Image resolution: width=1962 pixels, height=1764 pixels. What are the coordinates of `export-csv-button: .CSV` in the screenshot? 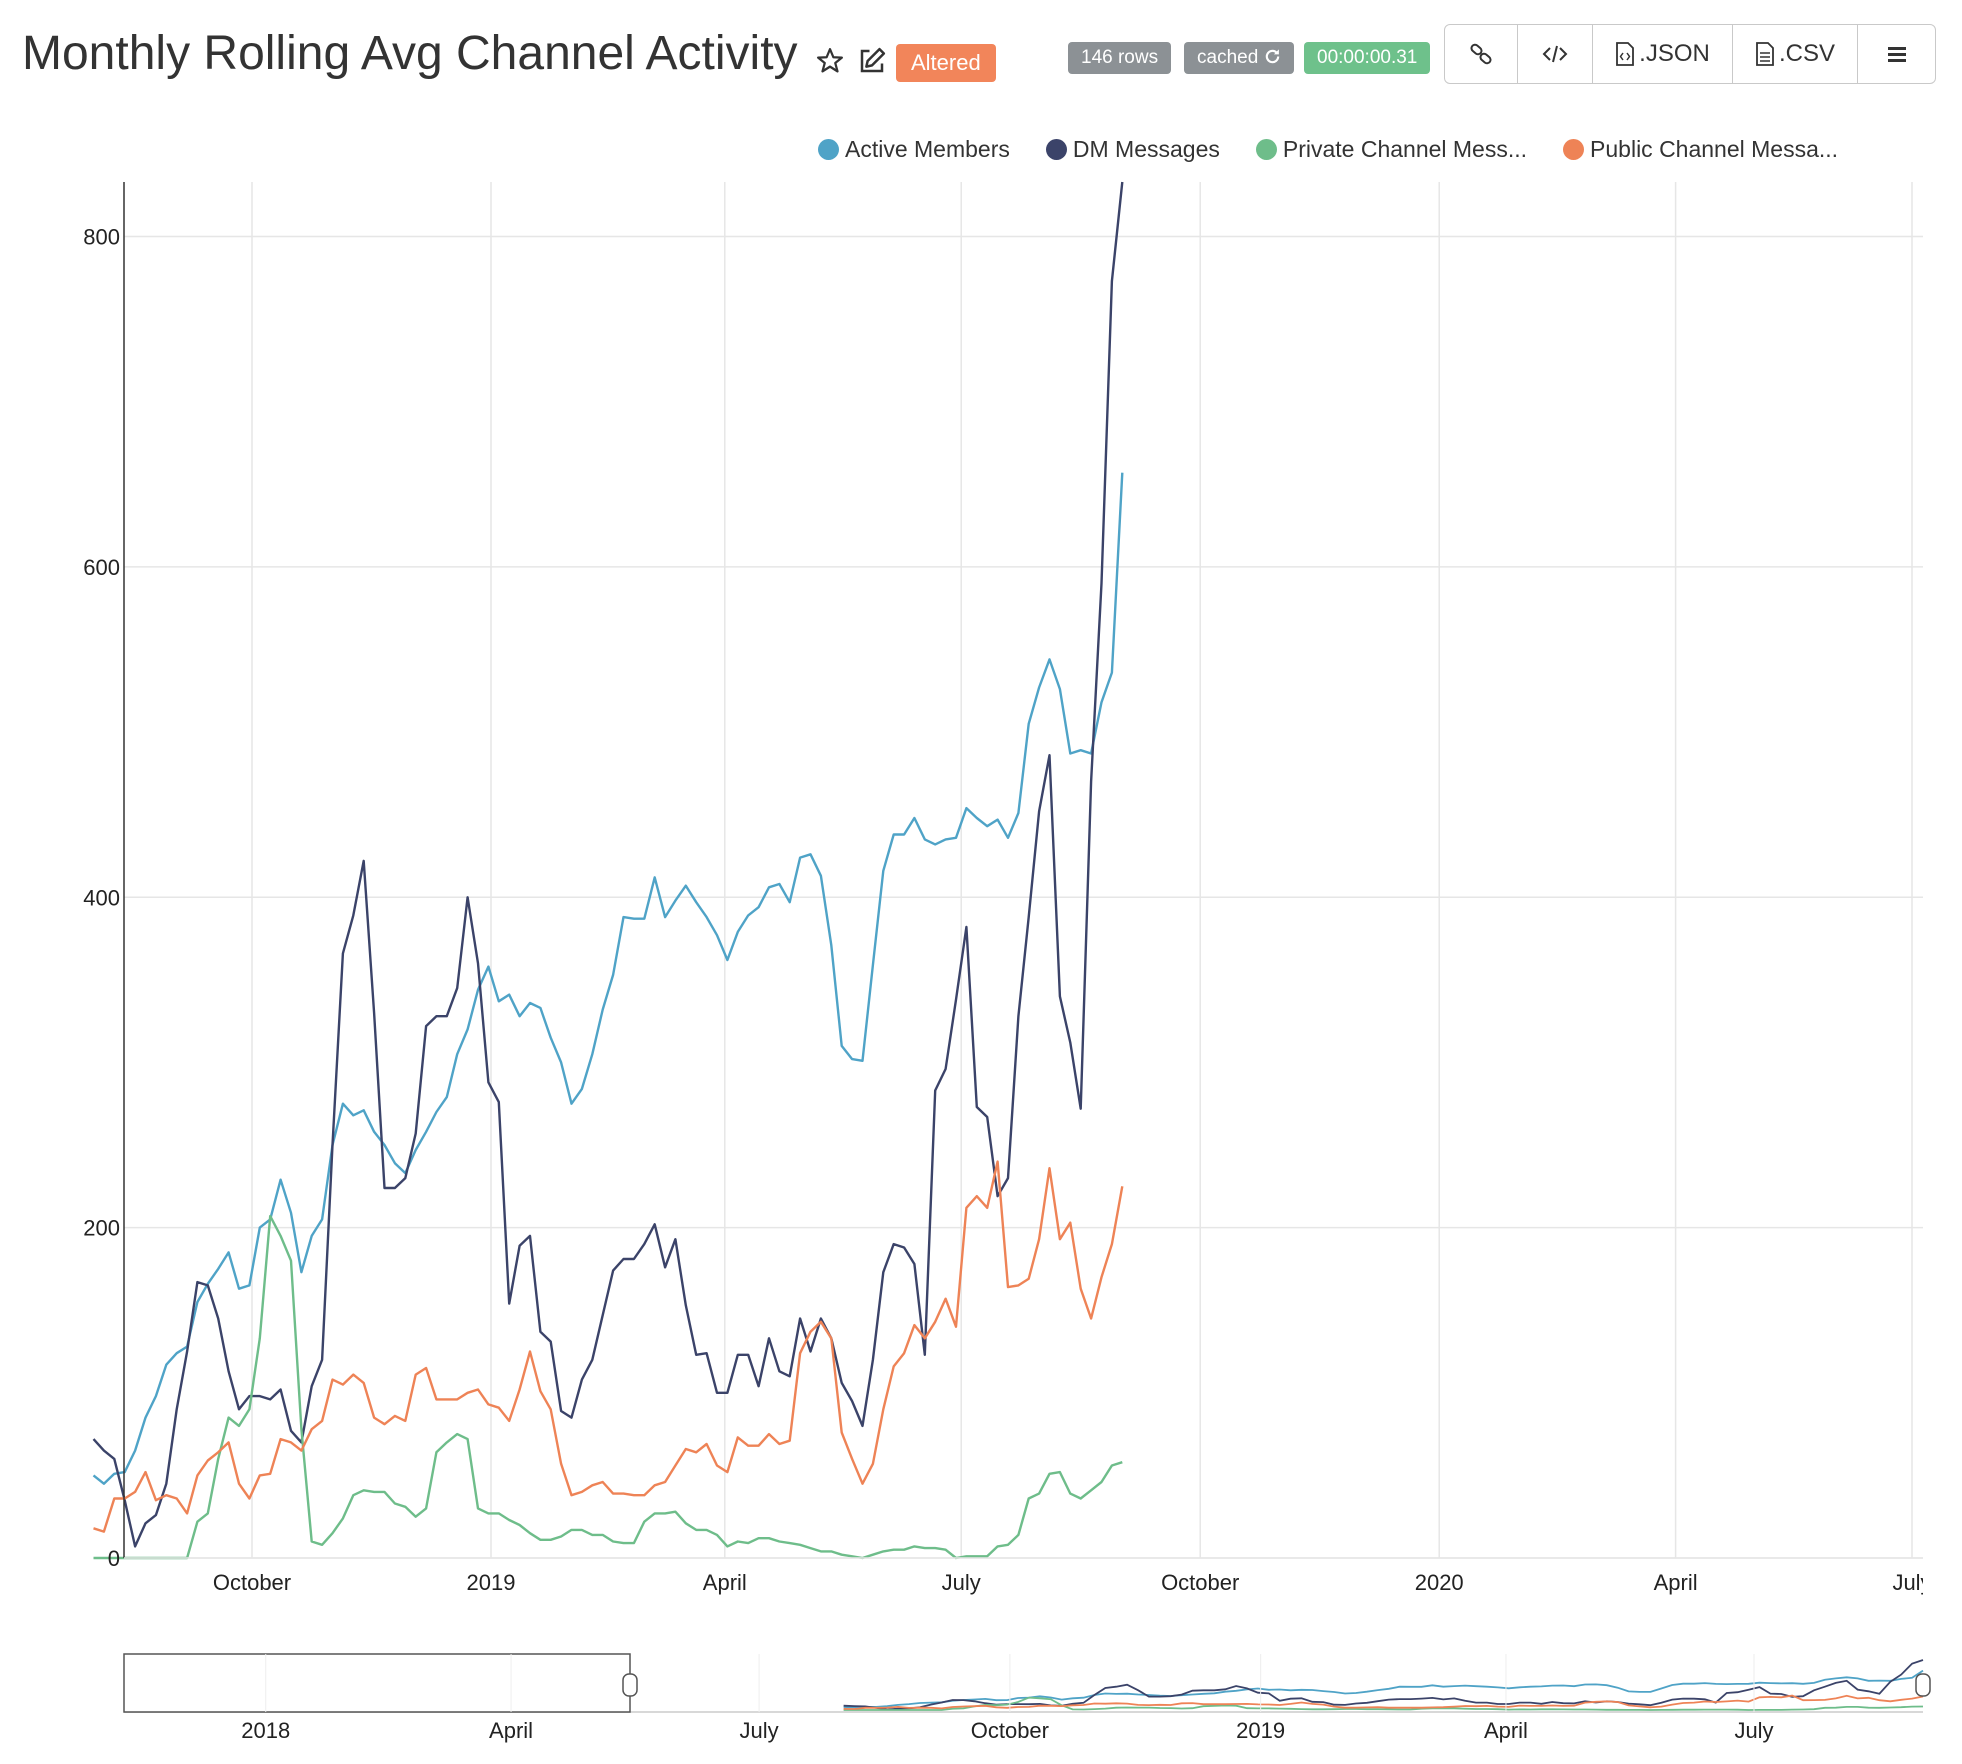 It's located at (1795, 54).